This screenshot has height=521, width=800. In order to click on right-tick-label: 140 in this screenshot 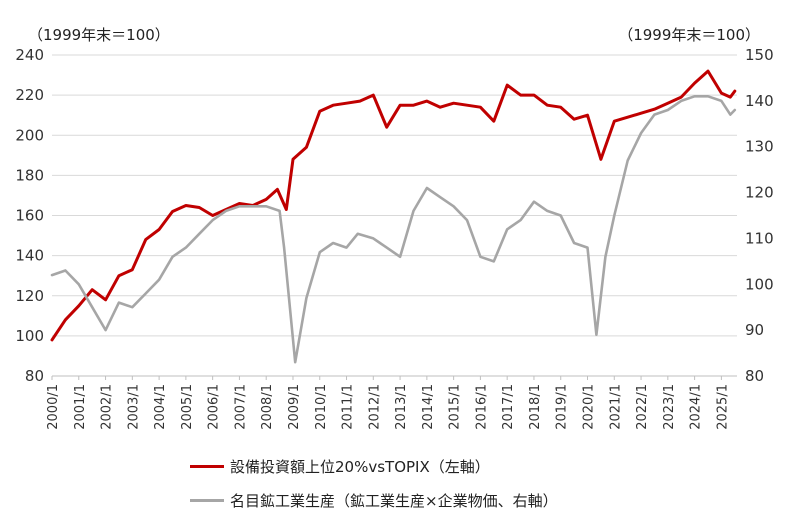, I will do `click(759, 101)`.